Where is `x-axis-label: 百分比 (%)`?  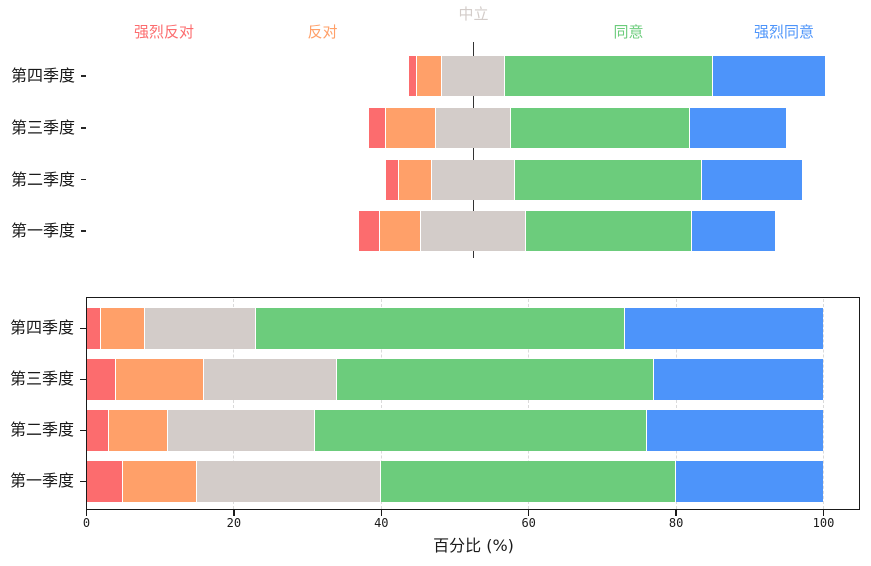
x-axis-label: 百分比 (%) is located at coordinates (473, 545).